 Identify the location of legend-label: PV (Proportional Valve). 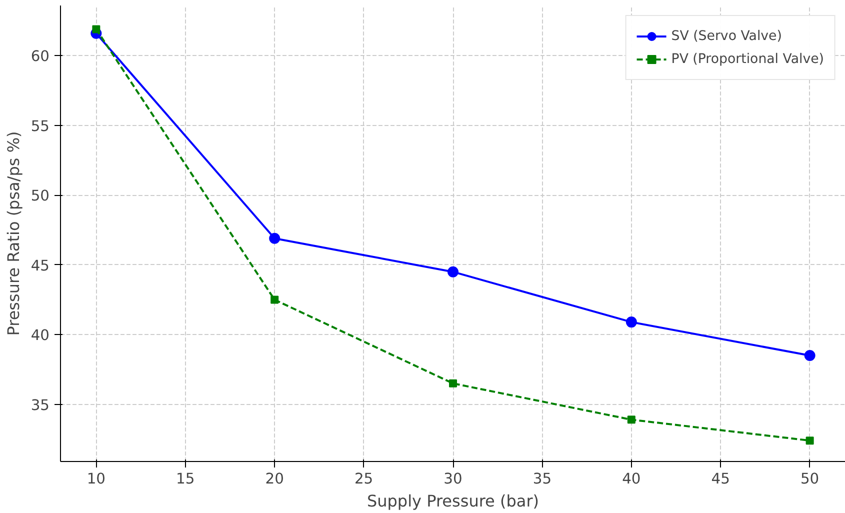
(747, 59).